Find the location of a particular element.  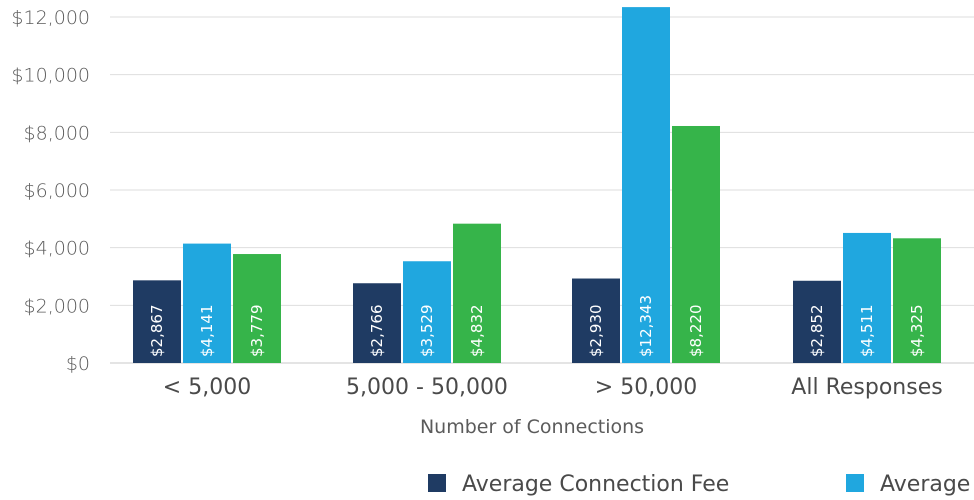

legend-label: Average is located at coordinates (925, 484).